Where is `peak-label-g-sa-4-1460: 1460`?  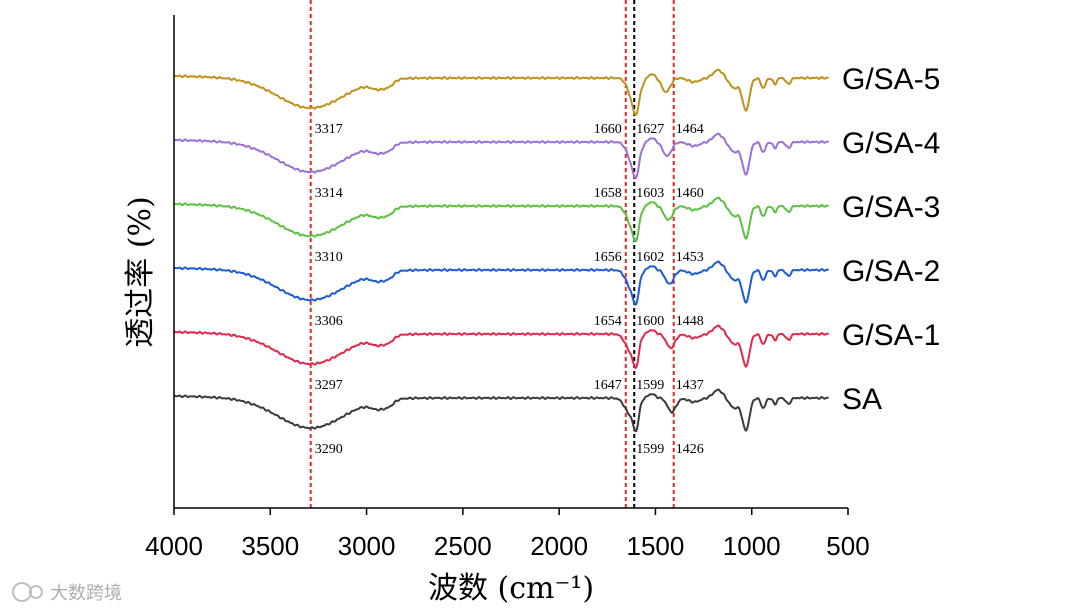
peak-label-g-sa-4-1460: 1460 is located at coordinates (690, 193).